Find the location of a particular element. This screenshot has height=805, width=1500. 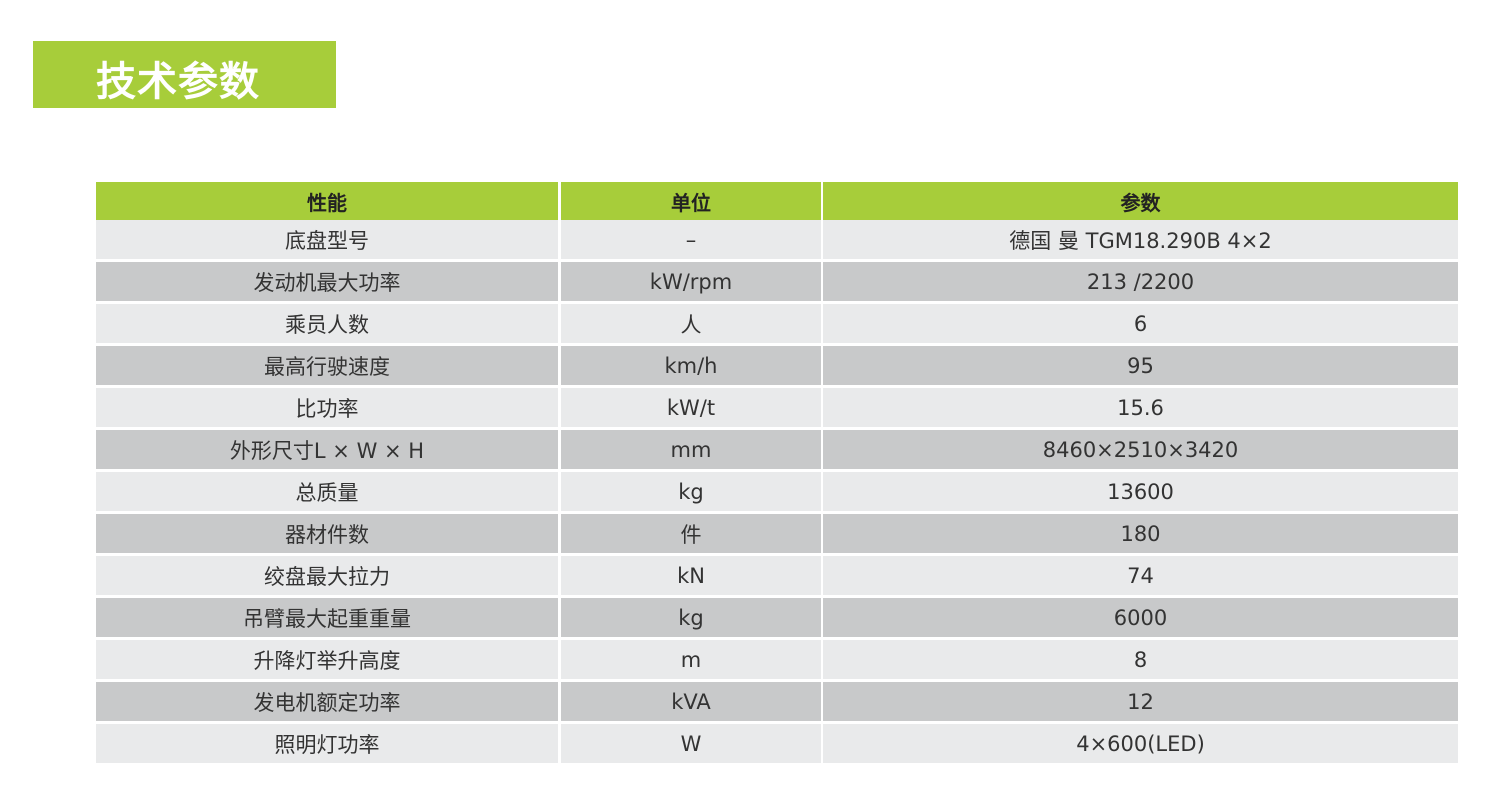

cell-parameter: 180 is located at coordinates (1140, 533).